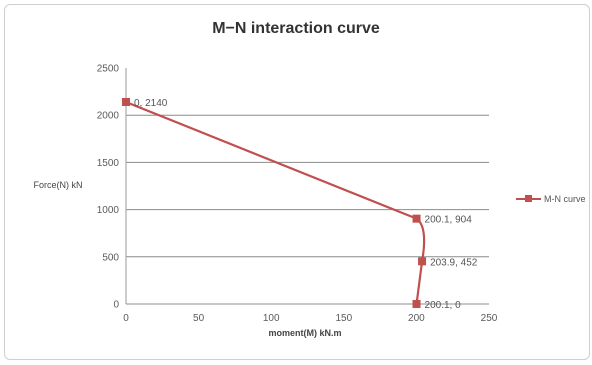 The height and width of the screenshot is (365, 592). What do you see at coordinates (108, 163) in the screenshot?
I see `y-tick-label: 1500` at bounding box center [108, 163].